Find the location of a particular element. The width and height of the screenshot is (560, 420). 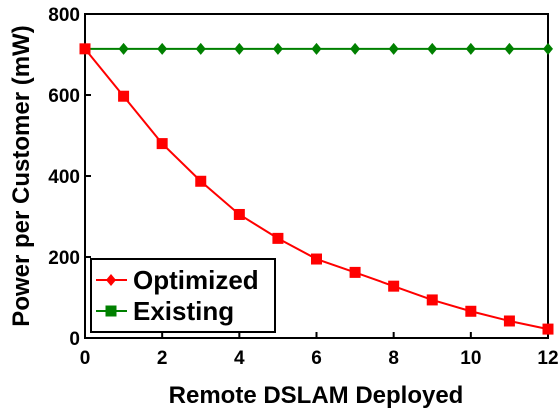

x-tick-label: 8 is located at coordinates (393, 358).